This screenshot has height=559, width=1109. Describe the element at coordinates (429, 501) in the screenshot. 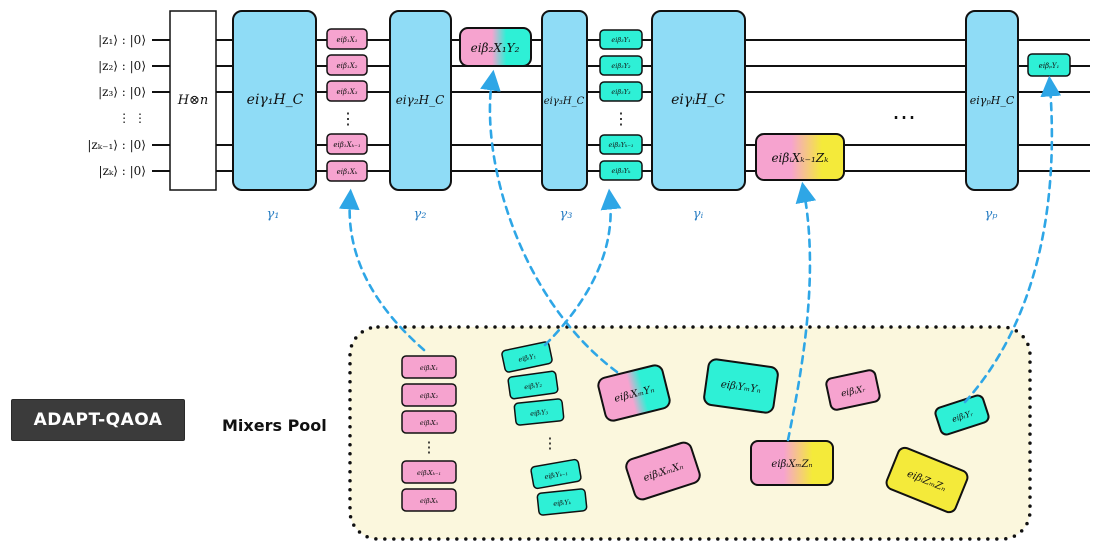

I see `pool-x-mixer-k: eiβᵢXₖ` at that location.